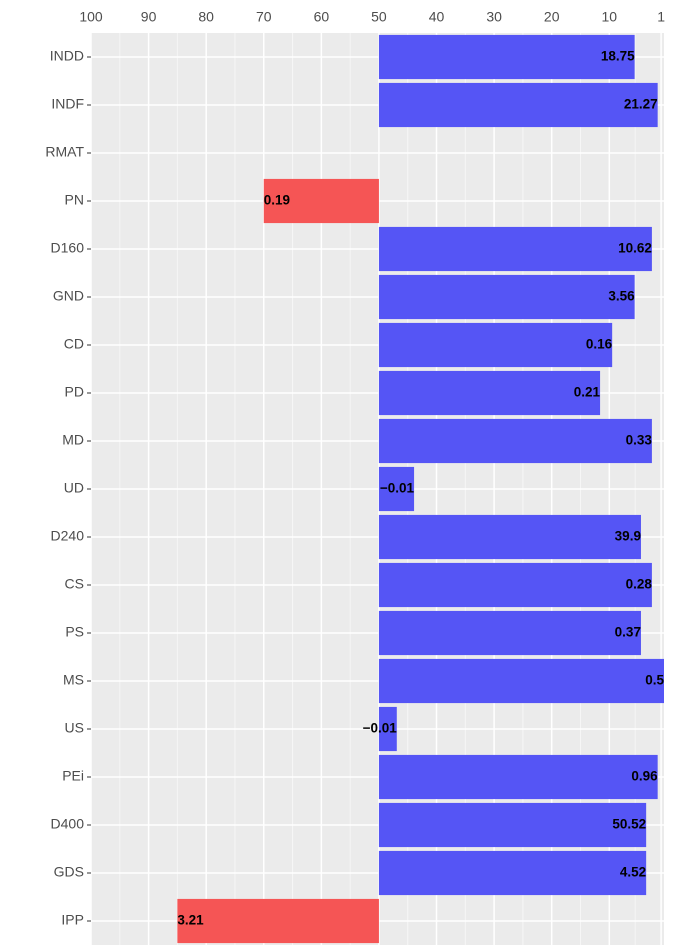 The image size is (693, 945). What do you see at coordinates (552, 17) in the screenshot?
I see `x-tick-label: 20` at bounding box center [552, 17].